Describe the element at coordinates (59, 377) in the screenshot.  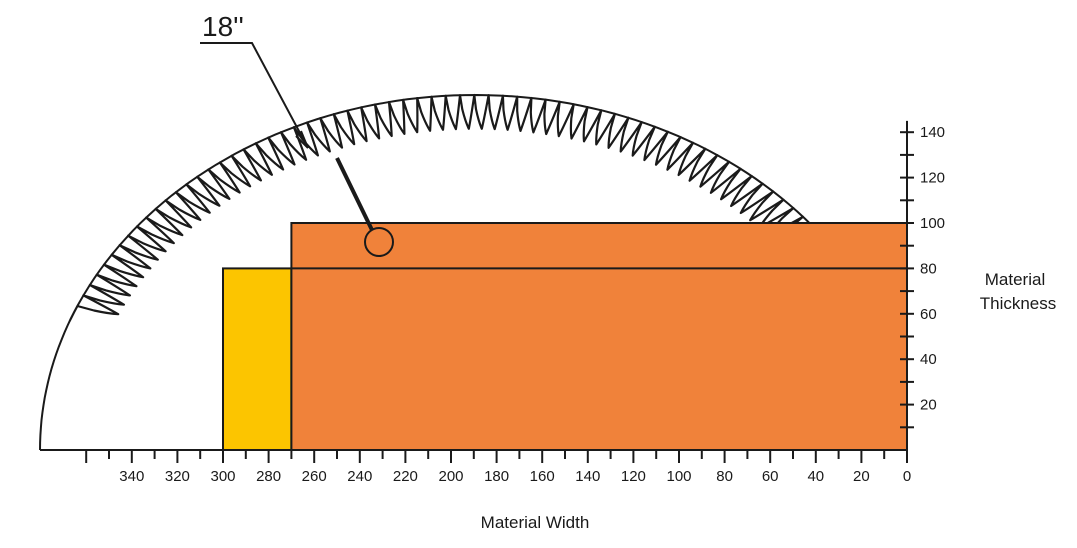
I see `blade-lower-arc` at that location.